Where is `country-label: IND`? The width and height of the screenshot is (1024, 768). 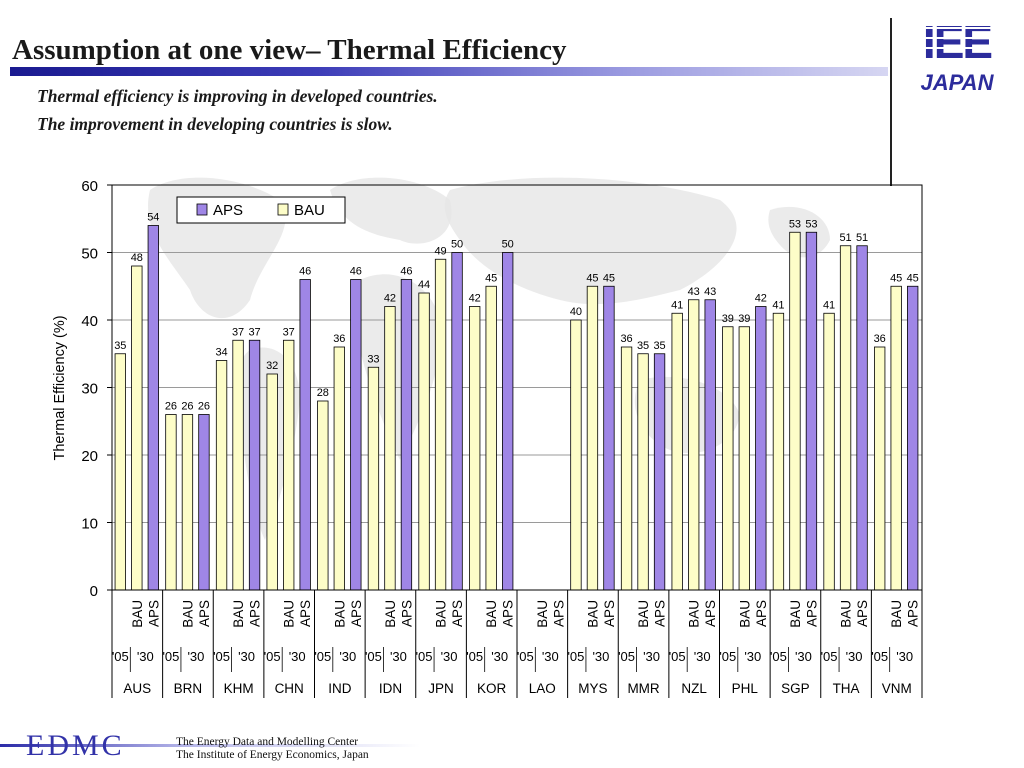 country-label: IND is located at coordinates (340, 688).